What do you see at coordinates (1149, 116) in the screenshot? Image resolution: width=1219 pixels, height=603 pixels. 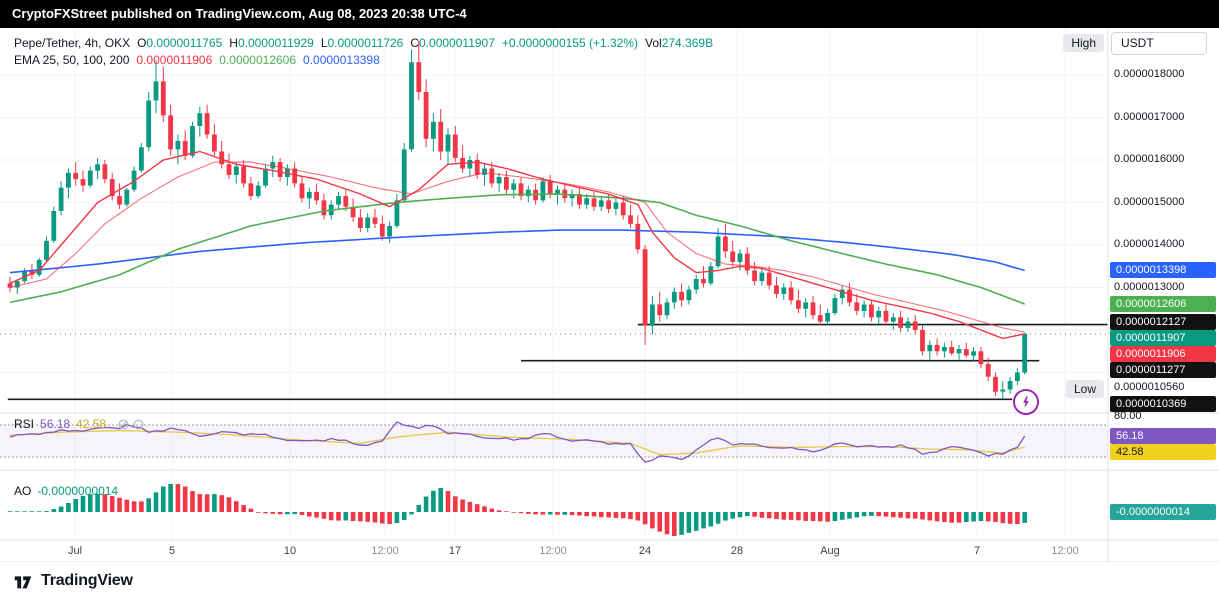 I see `price-tick: 0.0000017000` at bounding box center [1149, 116].